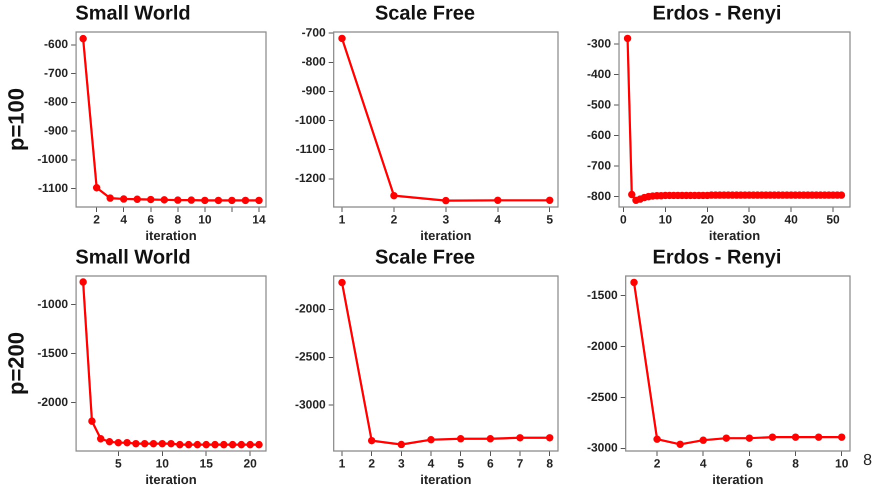 The image size is (878, 489). What do you see at coordinates (717, 13) in the screenshot?
I see `chart-title: Erdos - Renyi` at bounding box center [717, 13].